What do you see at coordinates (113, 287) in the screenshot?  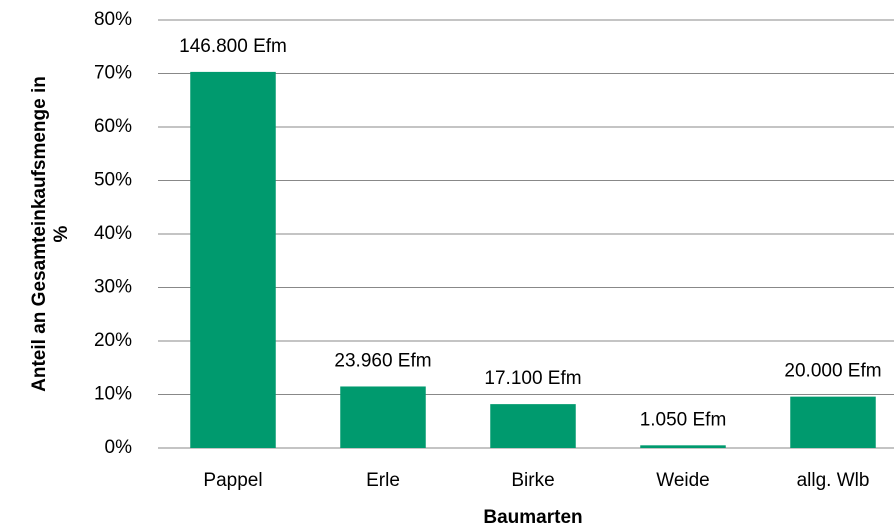 I see `y-tick-label: 30%` at bounding box center [113, 287].